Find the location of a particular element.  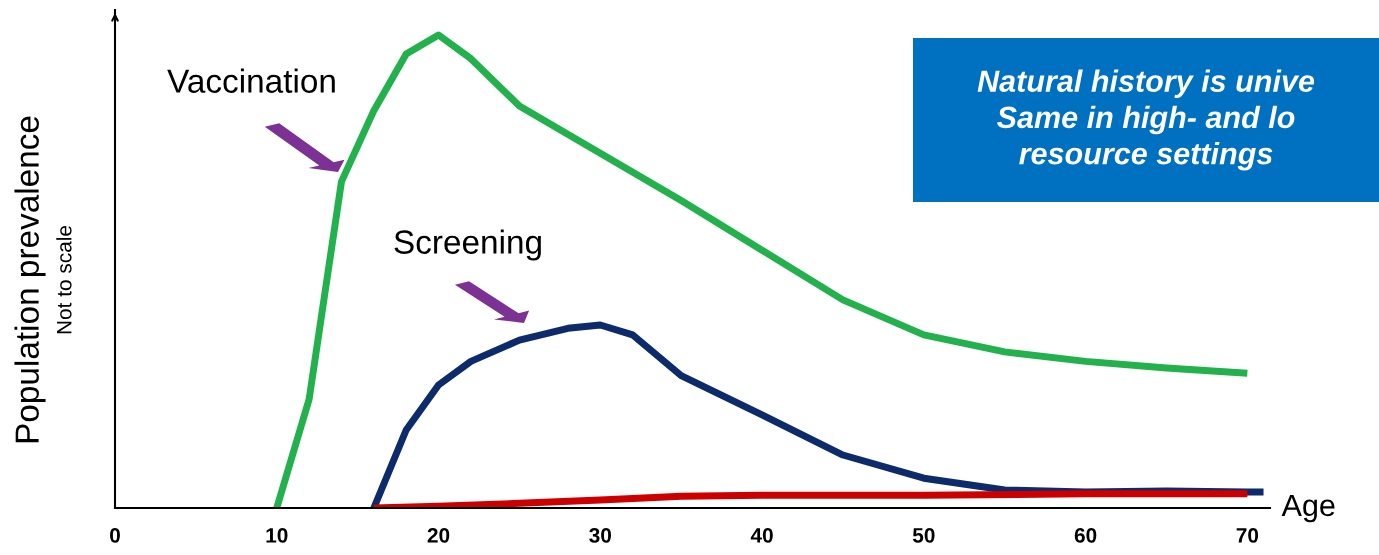

text: Not to scale is located at coordinates (64, 279).